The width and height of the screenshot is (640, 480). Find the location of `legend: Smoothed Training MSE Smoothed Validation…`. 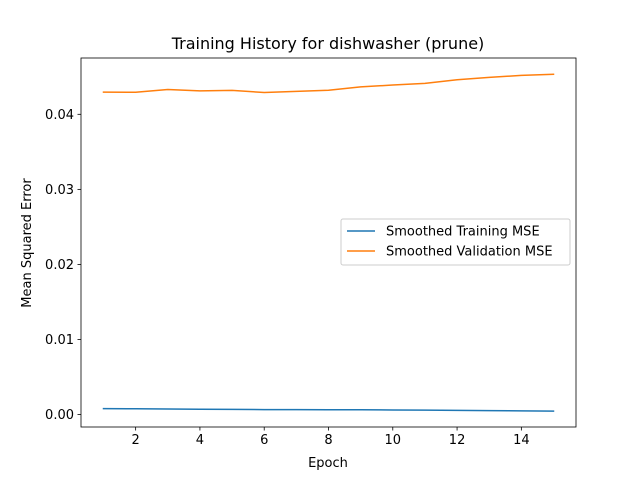

legend: Smoothed Training MSE Smoothed Validation… is located at coordinates (455, 242).